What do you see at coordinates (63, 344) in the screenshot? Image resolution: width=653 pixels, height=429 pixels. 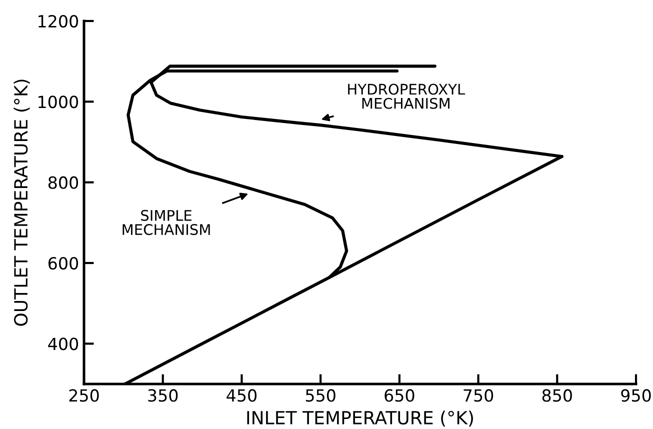 I see `y-tick-label: 400` at bounding box center [63, 344].